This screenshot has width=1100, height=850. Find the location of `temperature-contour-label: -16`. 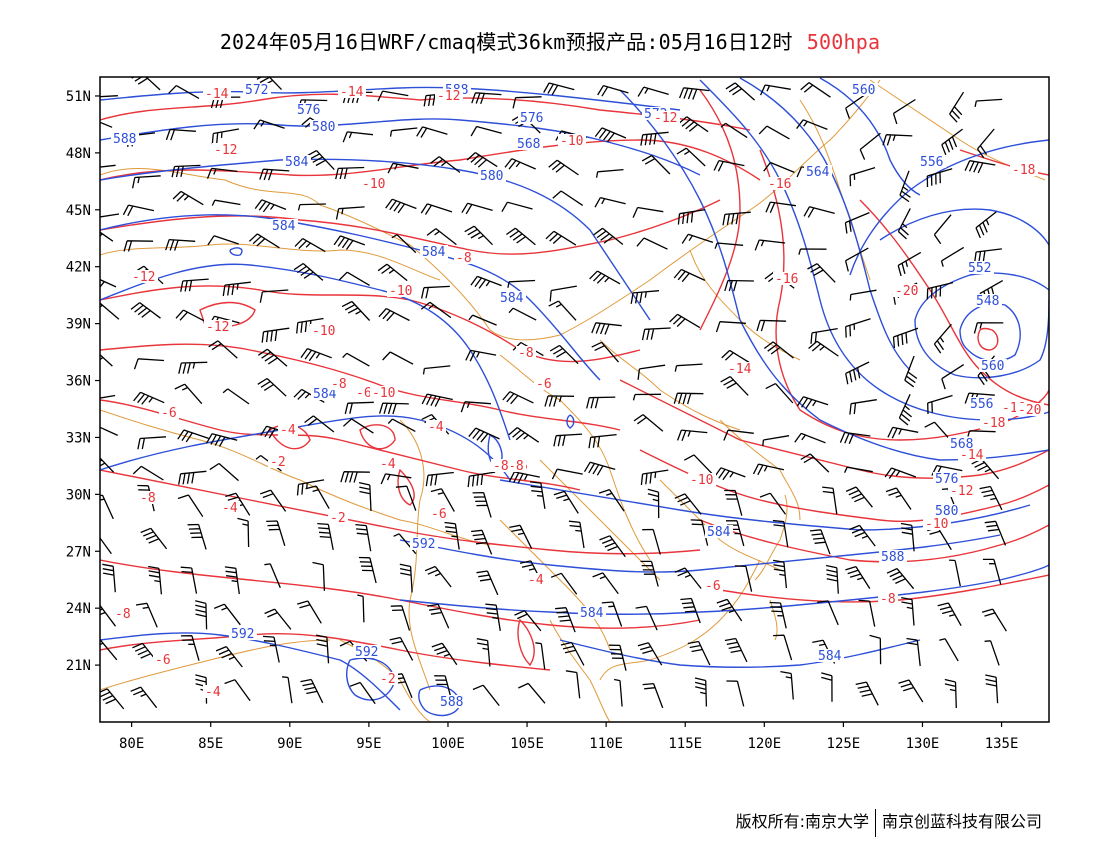

temperature-contour-label: -16 is located at coordinates (786, 279).